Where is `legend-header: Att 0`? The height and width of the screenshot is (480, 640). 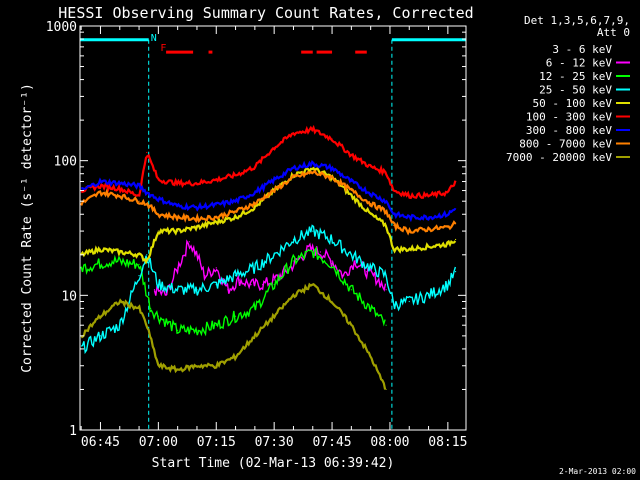 legend-header: Att 0 is located at coordinates (613, 32).